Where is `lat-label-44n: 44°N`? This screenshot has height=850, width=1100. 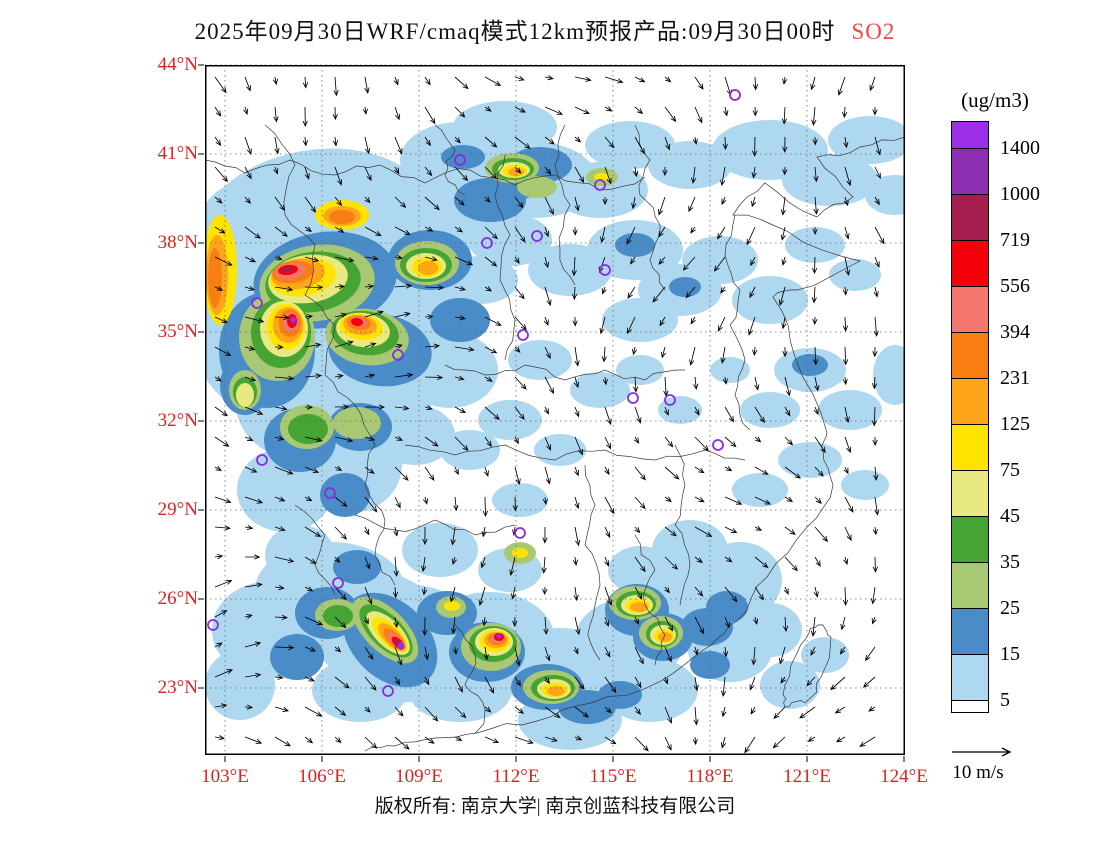
lat-label-44n: 44°N is located at coordinates (177, 64).